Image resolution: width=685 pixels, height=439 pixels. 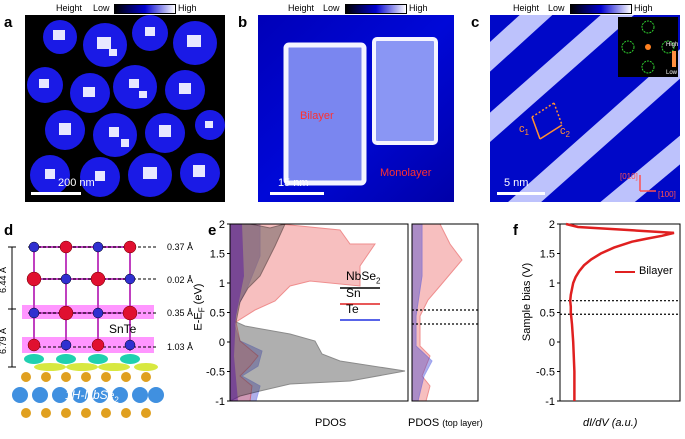 I want to click on panel-a-cbar-high: High, so click(x=187, y=8).